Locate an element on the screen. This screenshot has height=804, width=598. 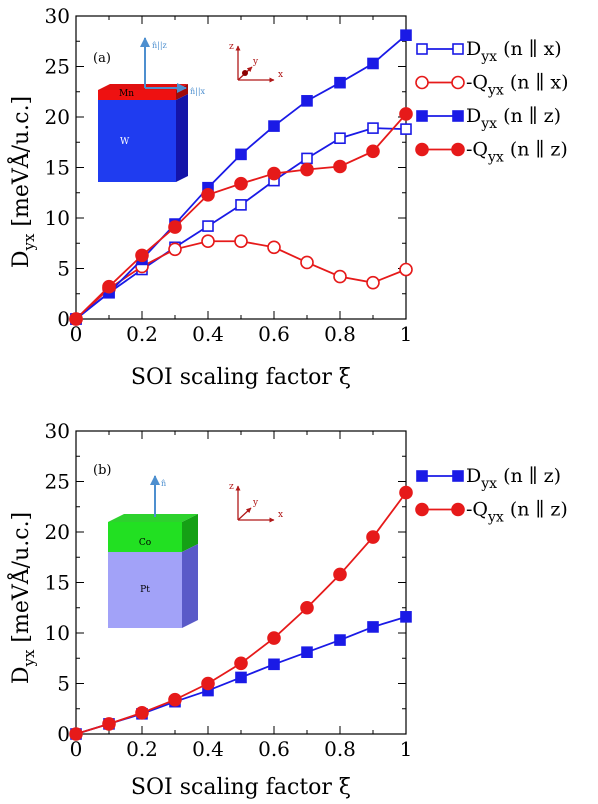
inset-top-layer-label-b: Co is located at coordinates (145, 543).